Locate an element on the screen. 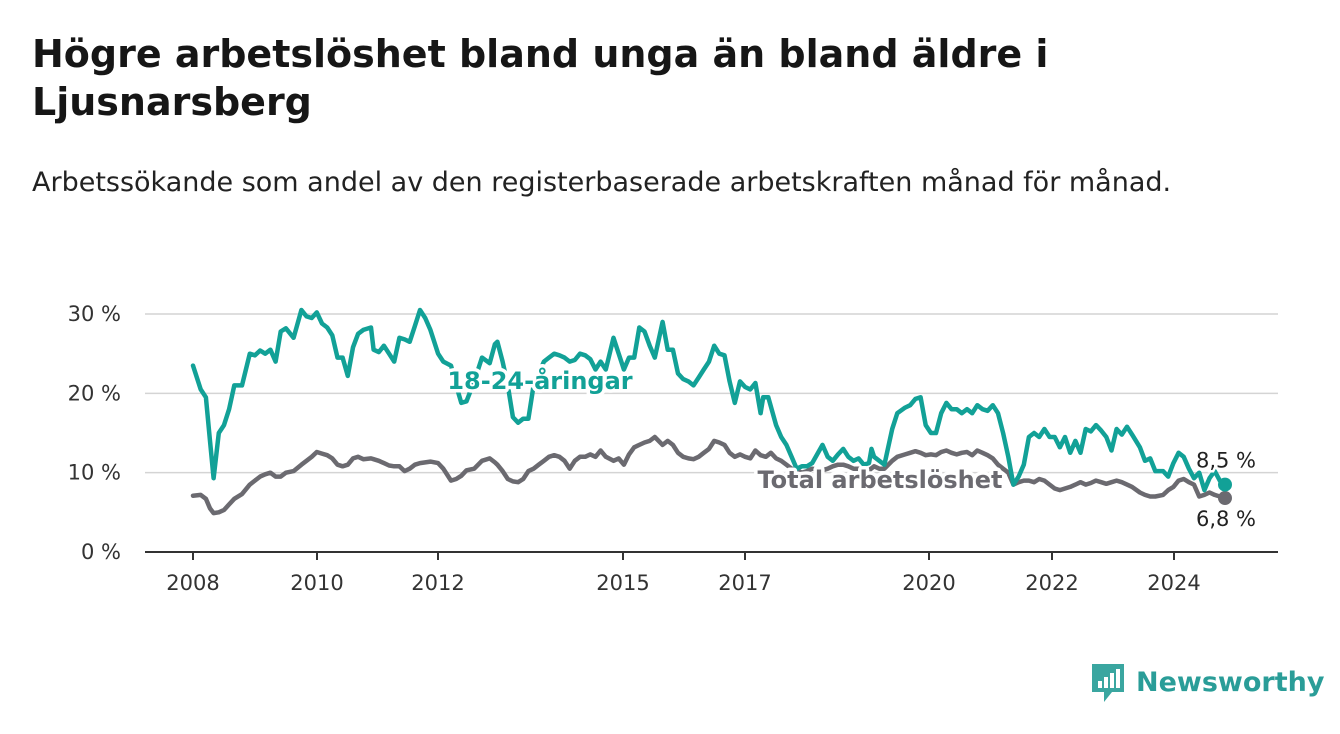 The height and width of the screenshot is (734, 1340). end-value-youth: 8,5 % is located at coordinates (1226, 461).